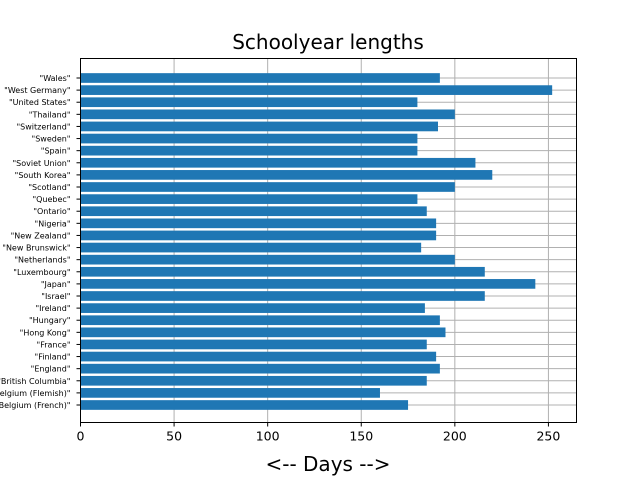 The height and width of the screenshot is (480, 640). What do you see at coordinates (55, 78) in the screenshot?
I see `y-tick-label: "Wales"` at bounding box center [55, 78].